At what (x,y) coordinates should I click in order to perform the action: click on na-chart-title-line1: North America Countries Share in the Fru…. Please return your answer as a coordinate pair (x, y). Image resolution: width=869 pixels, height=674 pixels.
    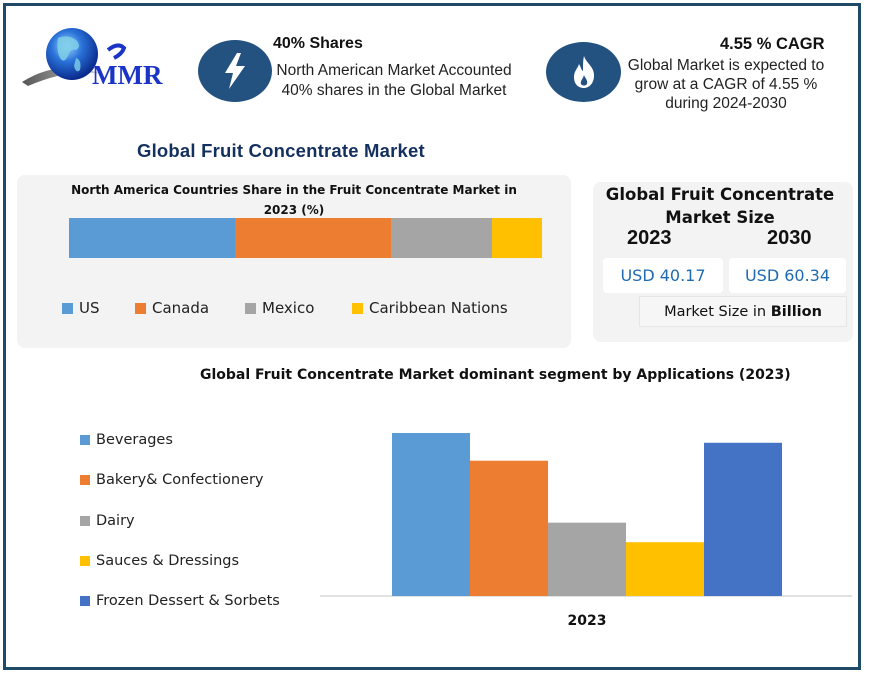
    Looking at the image, I should click on (294, 190).